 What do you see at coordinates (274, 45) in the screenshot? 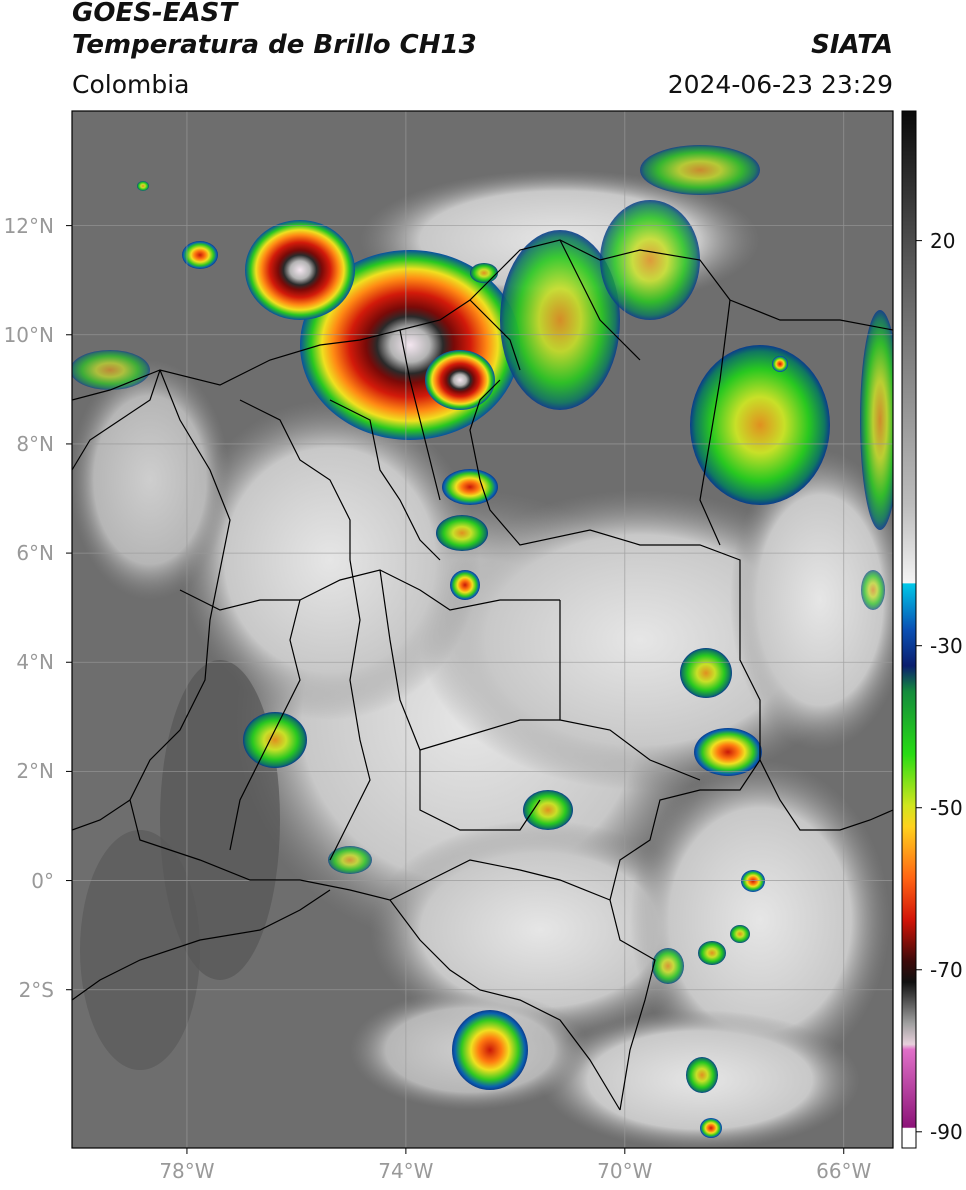
I see `product-title: Temperatura de Brillo CH13` at bounding box center [274, 45].